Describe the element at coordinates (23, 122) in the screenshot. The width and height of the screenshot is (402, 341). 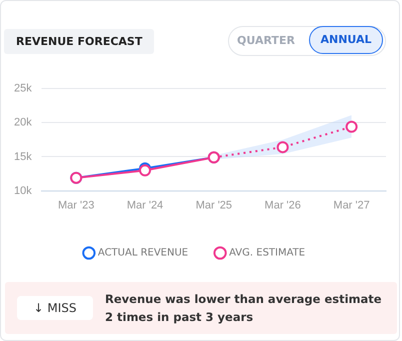
I see `y-tick-label: 20k` at that location.